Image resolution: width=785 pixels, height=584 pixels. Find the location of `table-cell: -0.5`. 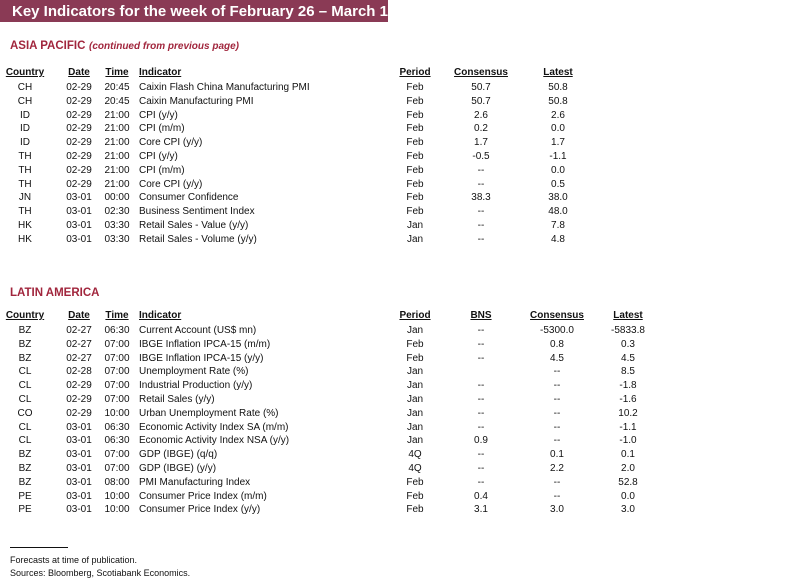

table-cell: -0.5 is located at coordinates (481, 156).